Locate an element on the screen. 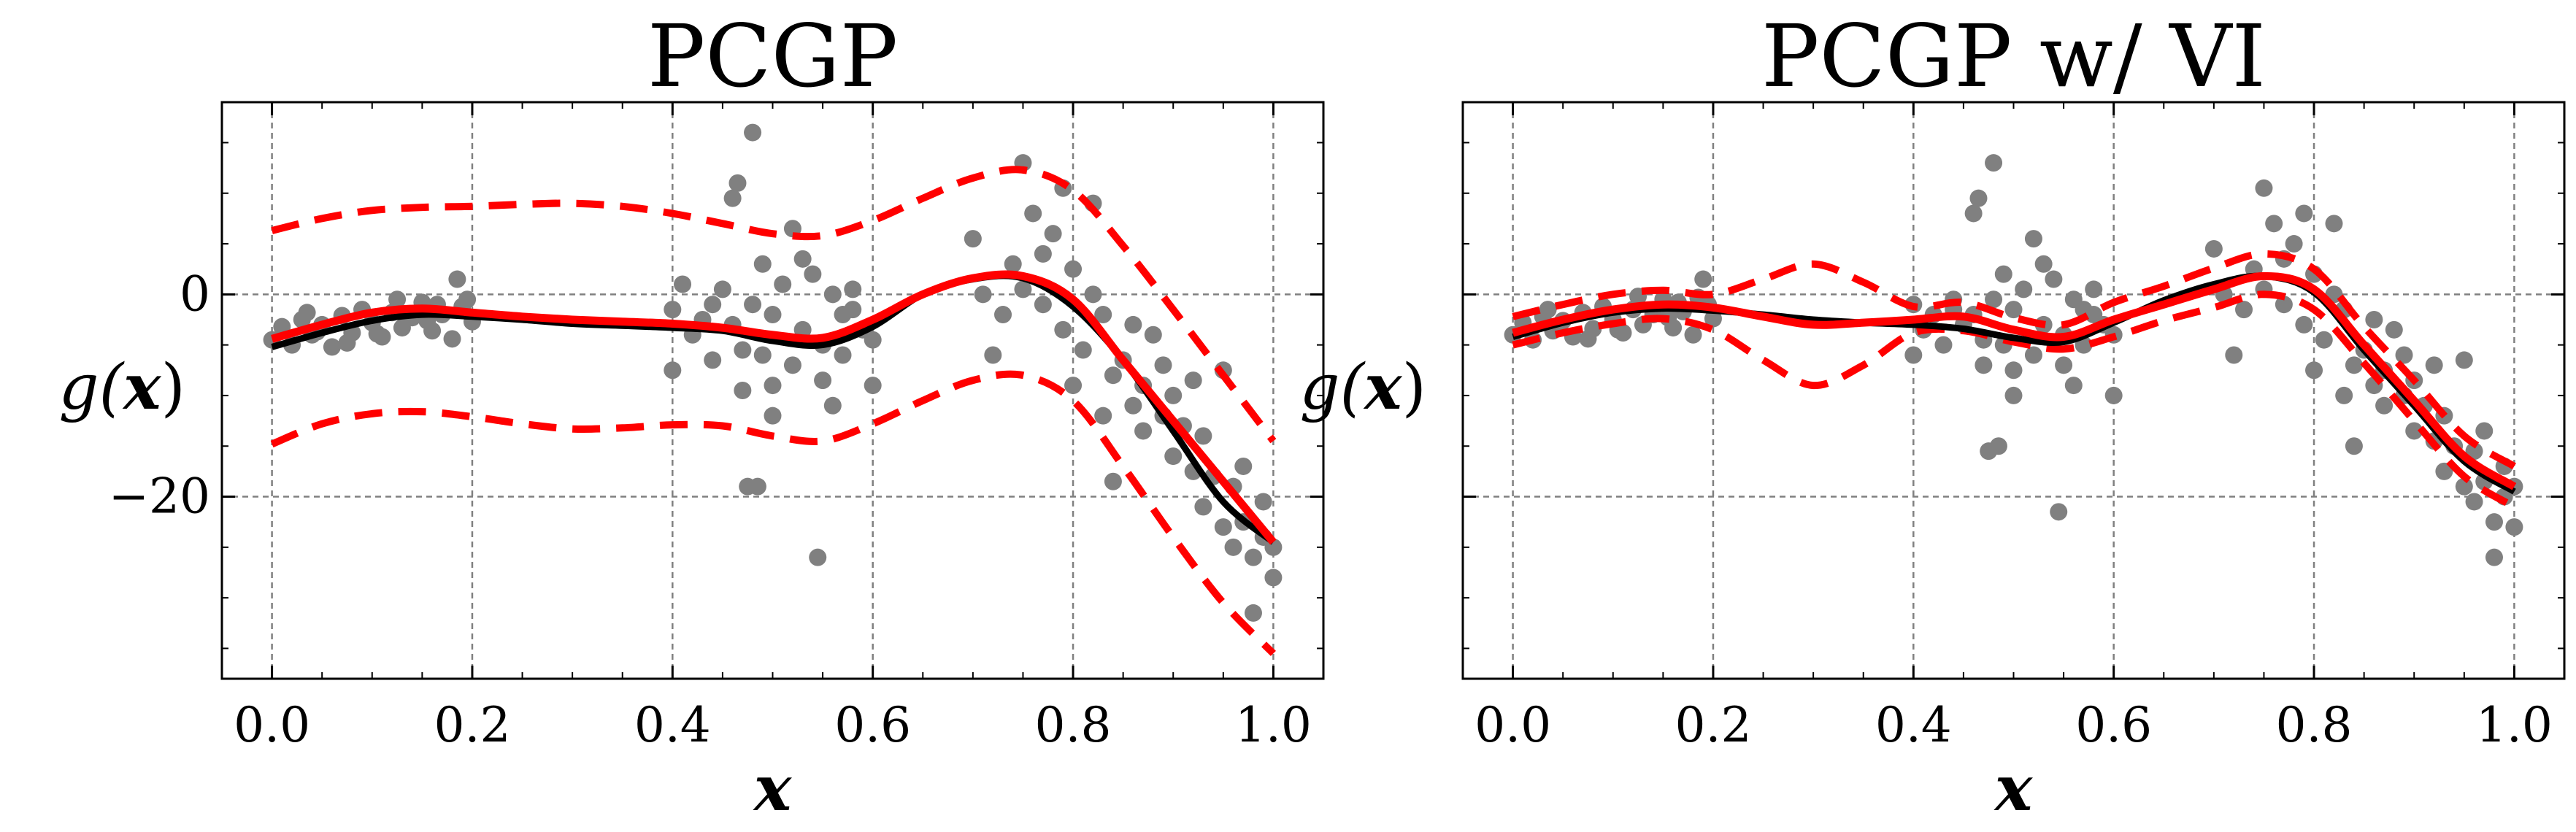 Image resolution: width=2576 pixels, height=832 pixels. y-axis-label: g(x) is located at coordinates (1363, 387).